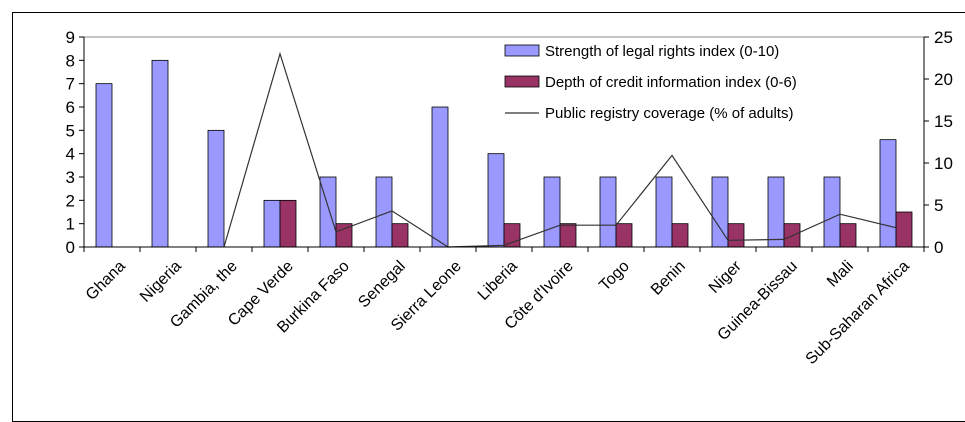 This screenshot has height=422, width=965. What do you see at coordinates (70, 224) in the screenshot?
I see `y-tick-left-label: 1` at bounding box center [70, 224].